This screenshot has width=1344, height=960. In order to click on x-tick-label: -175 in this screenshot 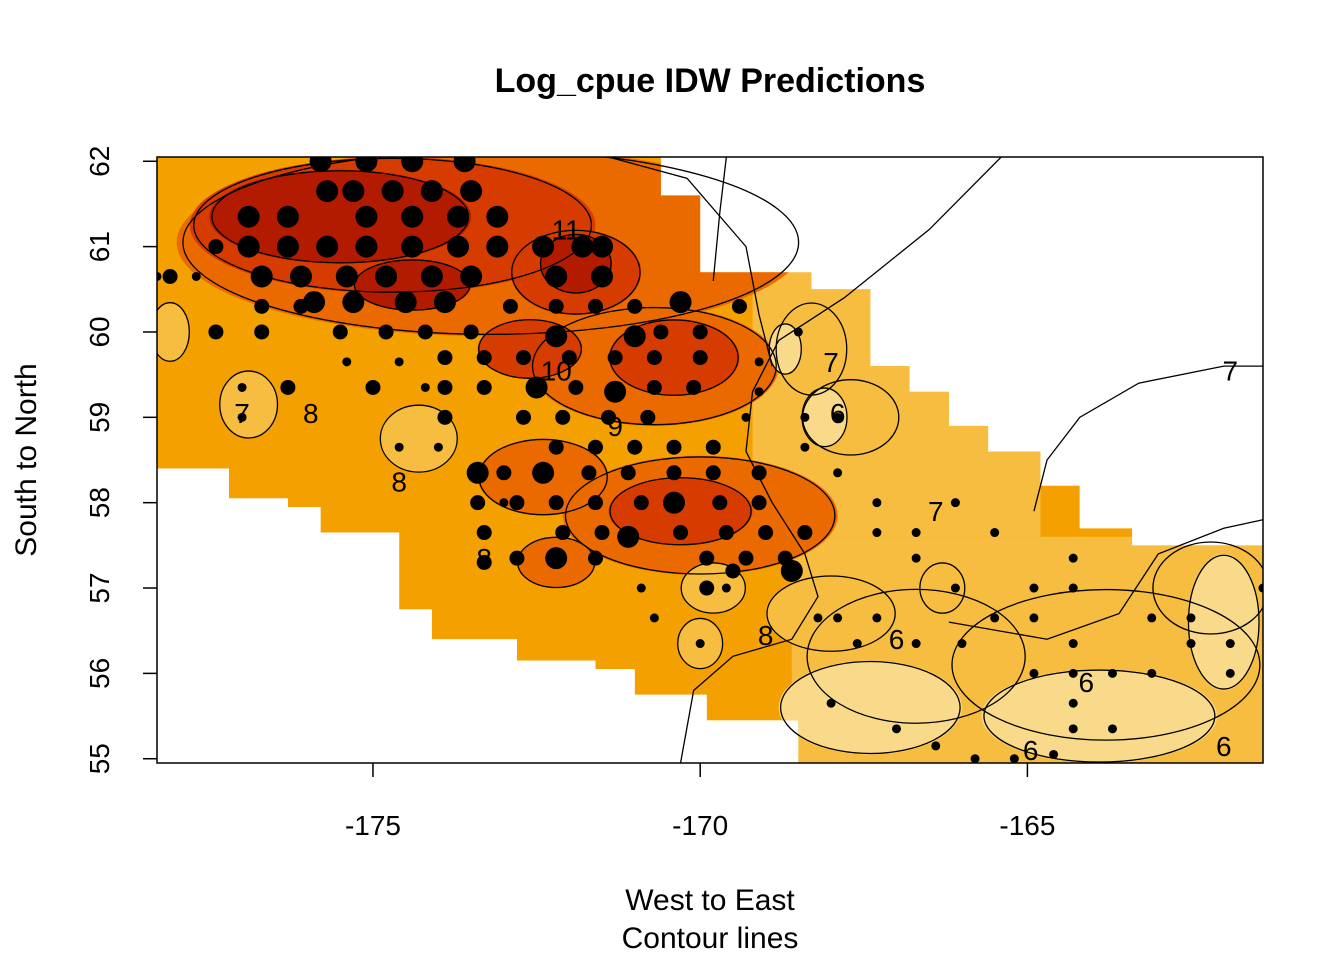, I will do `click(373, 825)`.